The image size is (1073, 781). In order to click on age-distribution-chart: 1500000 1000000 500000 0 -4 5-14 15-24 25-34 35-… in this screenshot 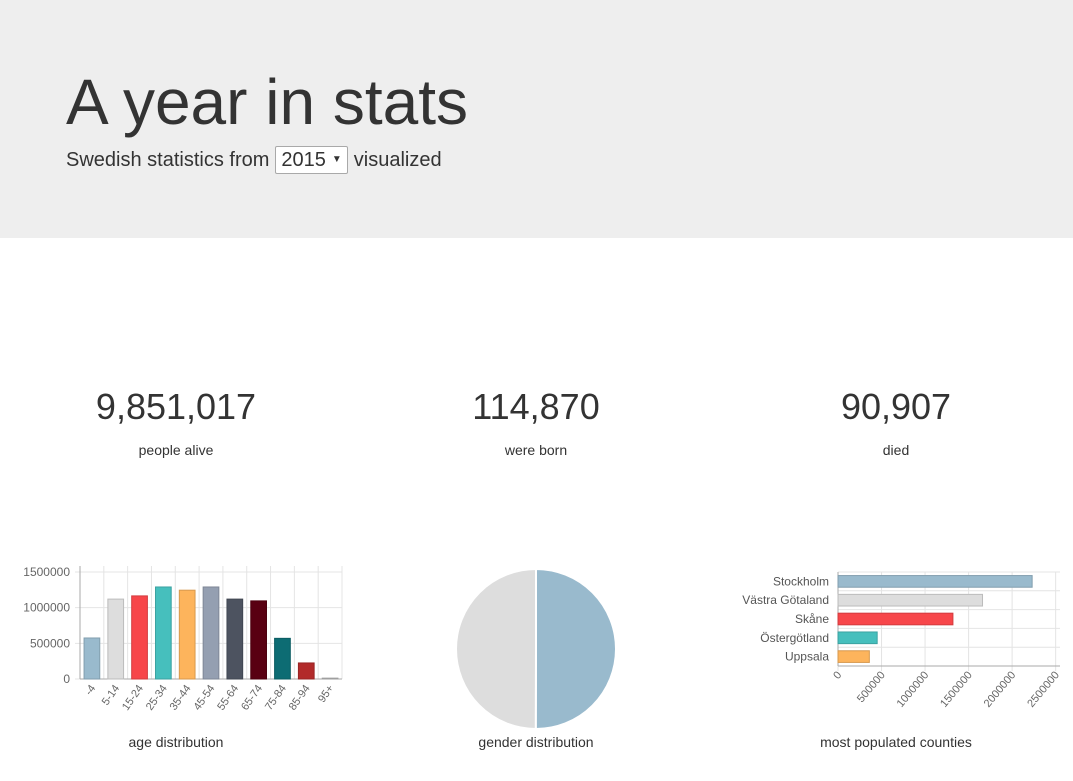, I will do `click(180, 641)`.